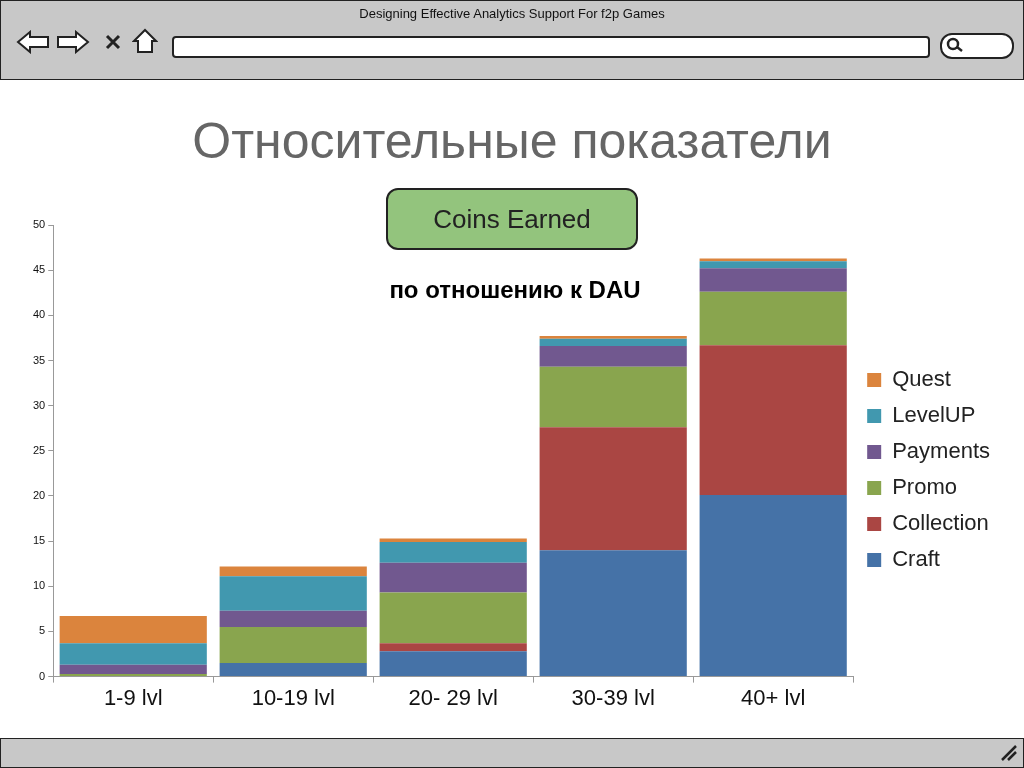  I want to click on x-tick-label: 1-9 lvl, so click(133, 697).